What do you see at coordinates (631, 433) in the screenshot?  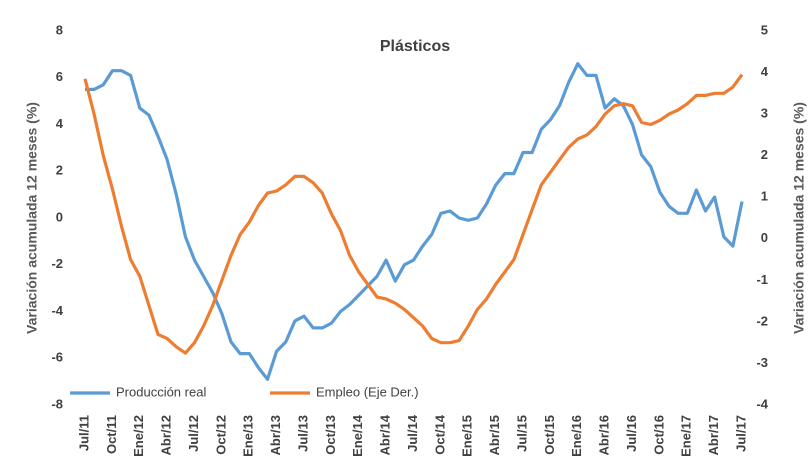 I see `x-tick-label: Jul/16` at bounding box center [631, 433].